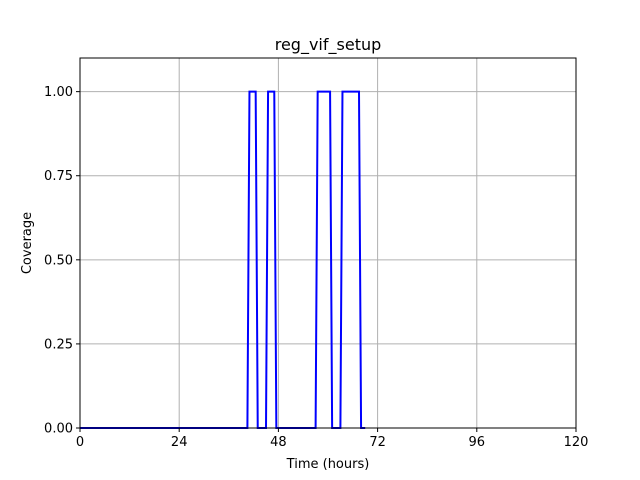 Image resolution: width=640 pixels, height=480 pixels. Describe the element at coordinates (80, 442) in the screenshot. I see `x-tick-label: 0` at that location.